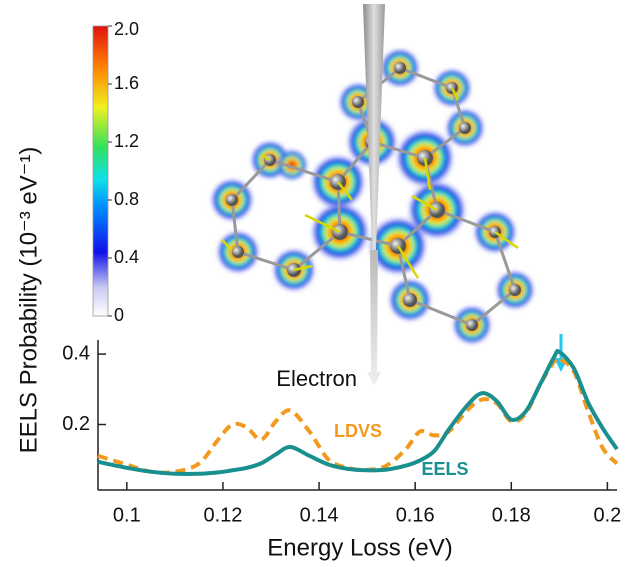 This screenshot has height=567, width=628. Describe the element at coordinates (359, 547) in the screenshot. I see `x-axis-title: Energy Loss (eV)` at that location.